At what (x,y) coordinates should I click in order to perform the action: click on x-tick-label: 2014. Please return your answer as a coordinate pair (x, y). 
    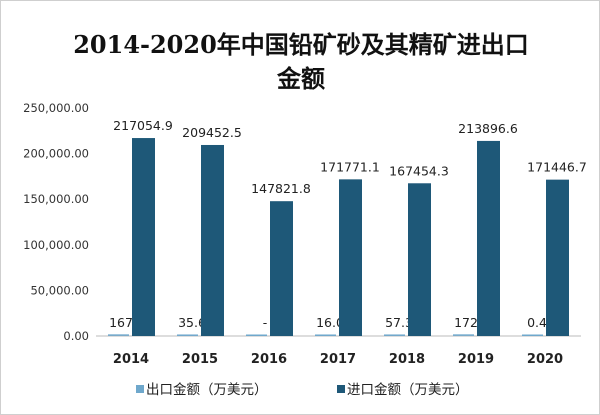
    Looking at the image, I should click on (131, 359).